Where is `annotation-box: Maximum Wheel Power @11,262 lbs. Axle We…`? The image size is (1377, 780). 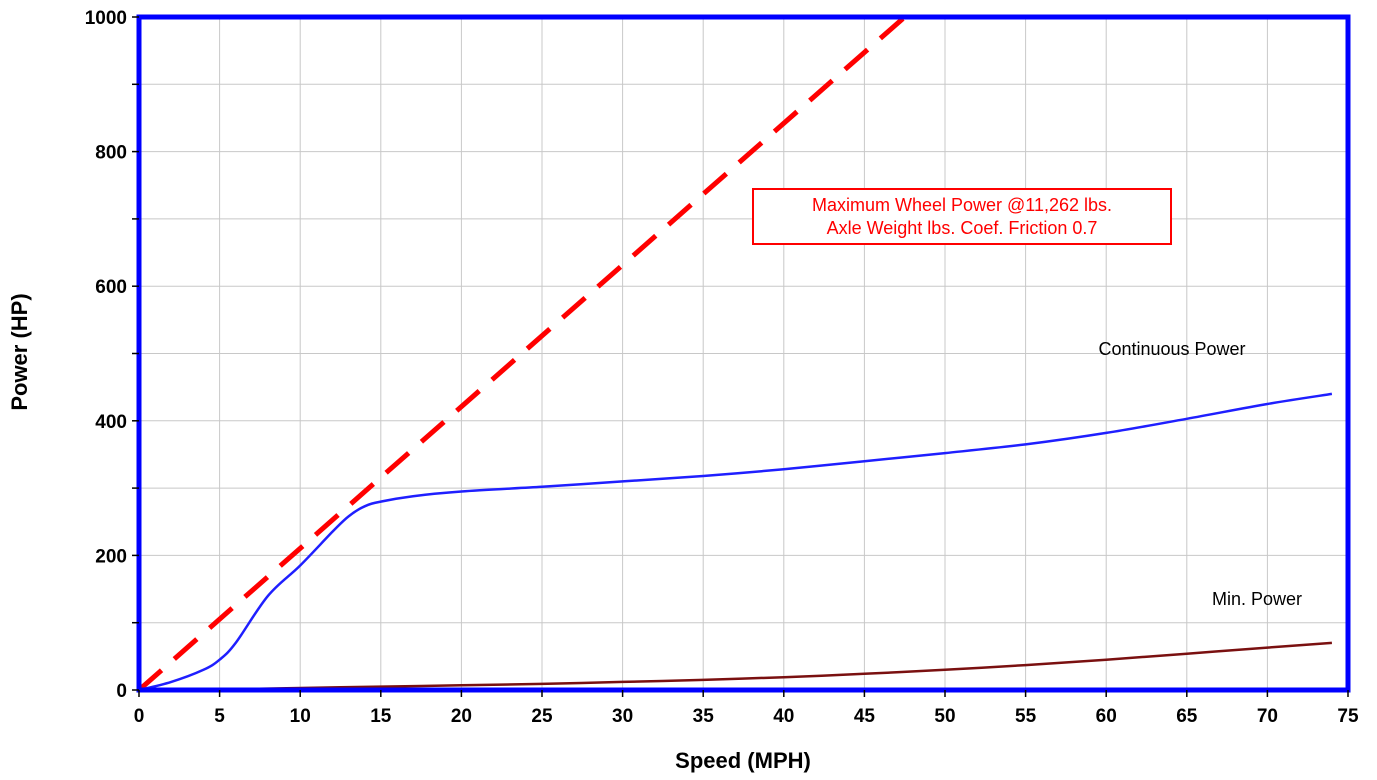 annotation-box: Maximum Wheel Power @11,262 lbs. Axle We… is located at coordinates (962, 216).